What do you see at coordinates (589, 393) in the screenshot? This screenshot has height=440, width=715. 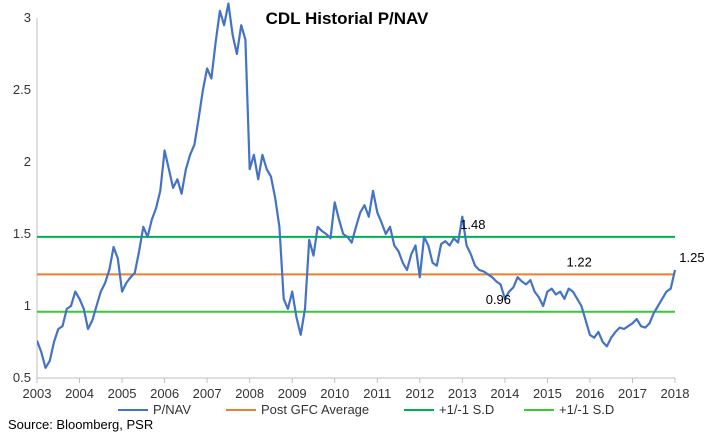 I see `x-tick-label: 2016` at bounding box center [589, 393].